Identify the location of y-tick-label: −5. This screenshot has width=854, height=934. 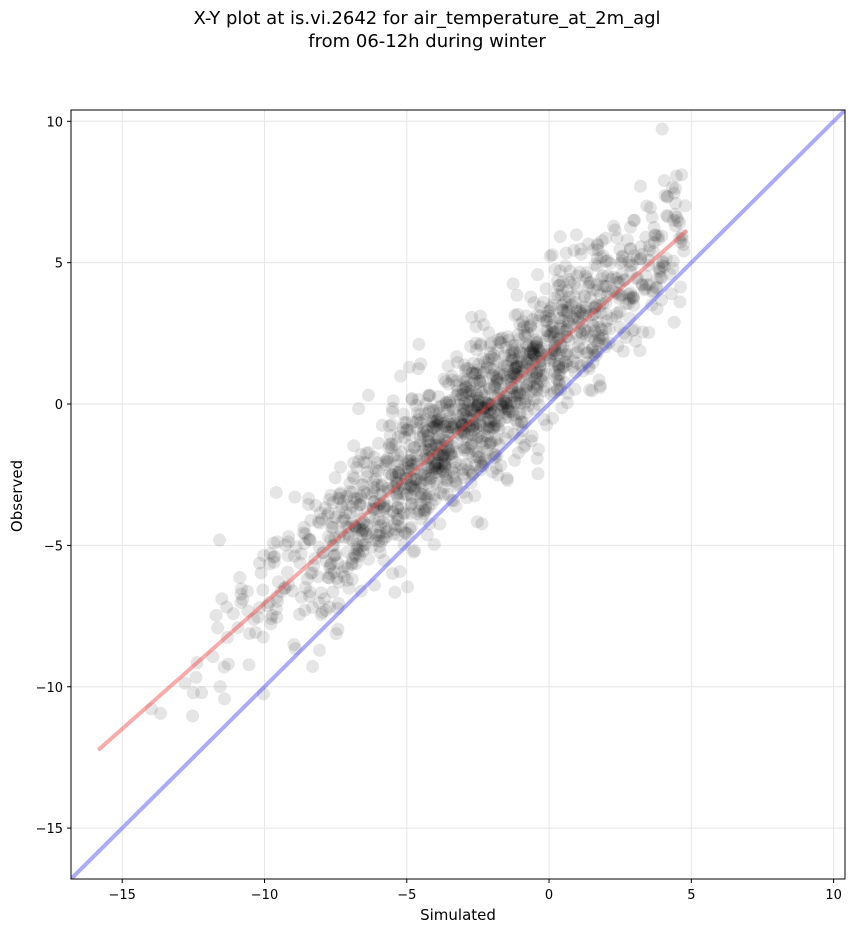
(53, 546).